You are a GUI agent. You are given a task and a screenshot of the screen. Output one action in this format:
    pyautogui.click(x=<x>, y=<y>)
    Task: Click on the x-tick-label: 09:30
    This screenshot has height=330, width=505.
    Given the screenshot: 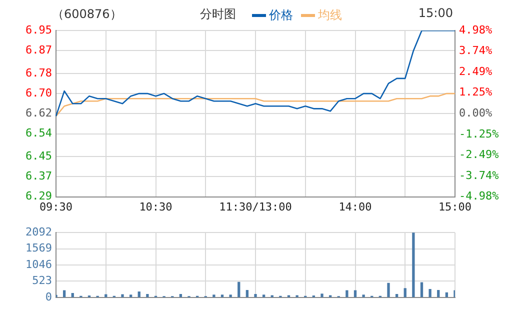 What is the action you would take?
    pyautogui.click(x=56, y=207)
    